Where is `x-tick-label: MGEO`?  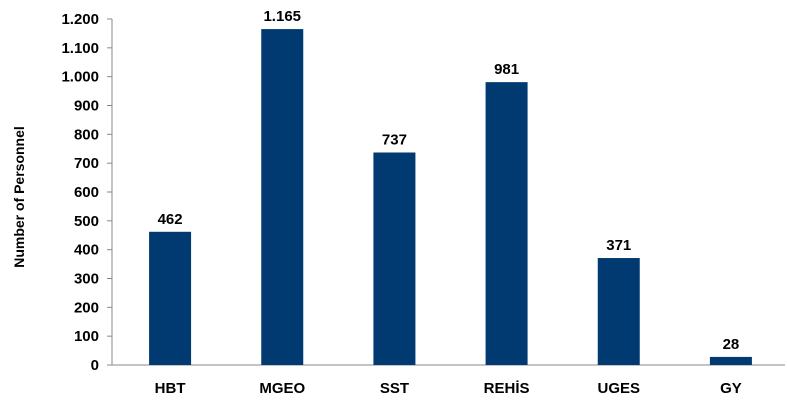 x-tick-label: MGEO is located at coordinates (282, 388).